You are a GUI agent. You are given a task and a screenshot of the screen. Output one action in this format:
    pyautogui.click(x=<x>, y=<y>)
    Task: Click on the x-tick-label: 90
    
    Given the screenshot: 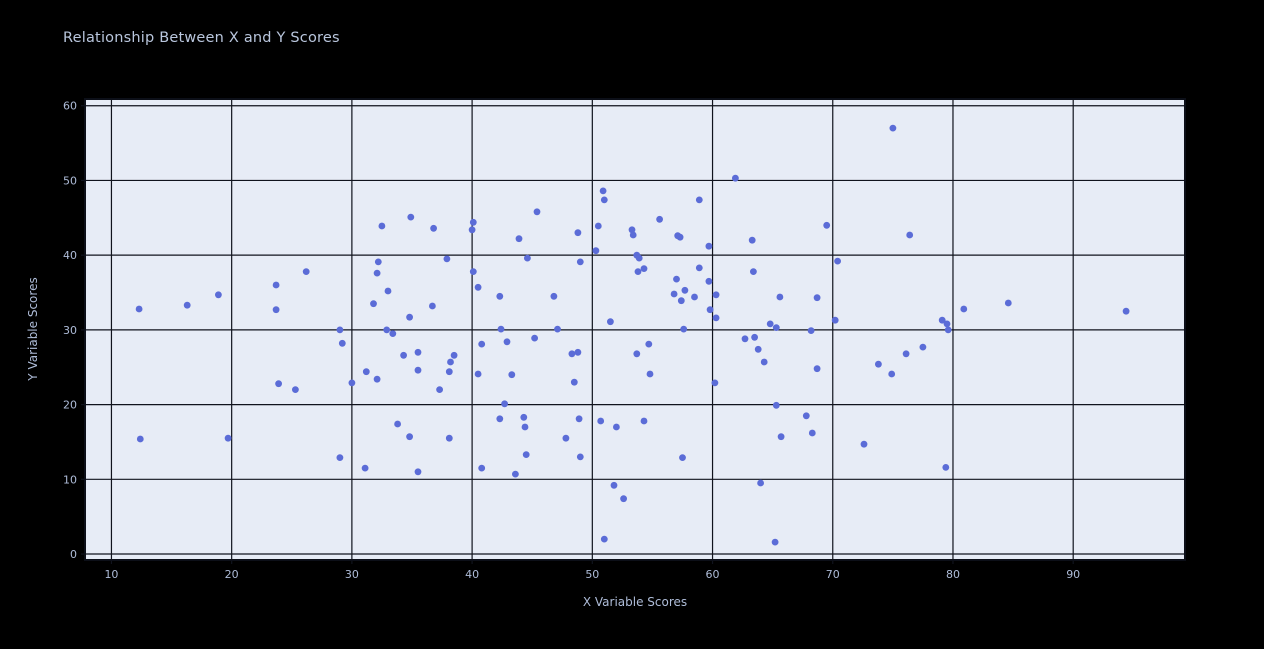 What is the action you would take?
    pyautogui.click(x=1073, y=574)
    